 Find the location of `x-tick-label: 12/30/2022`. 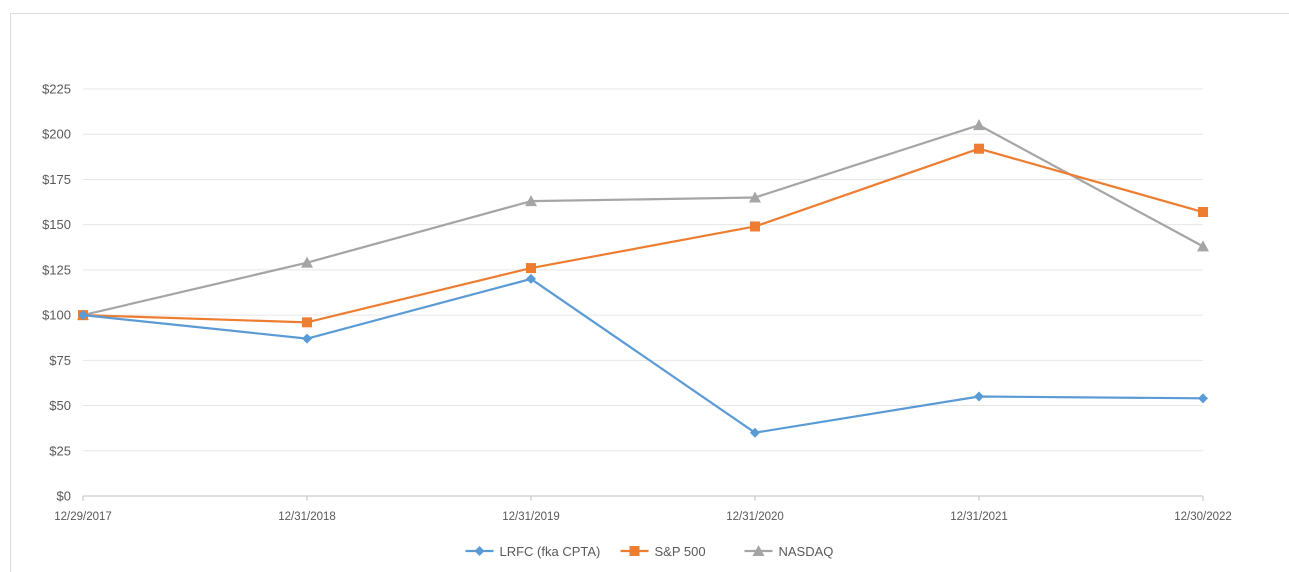

x-tick-label: 12/30/2022 is located at coordinates (1203, 517).